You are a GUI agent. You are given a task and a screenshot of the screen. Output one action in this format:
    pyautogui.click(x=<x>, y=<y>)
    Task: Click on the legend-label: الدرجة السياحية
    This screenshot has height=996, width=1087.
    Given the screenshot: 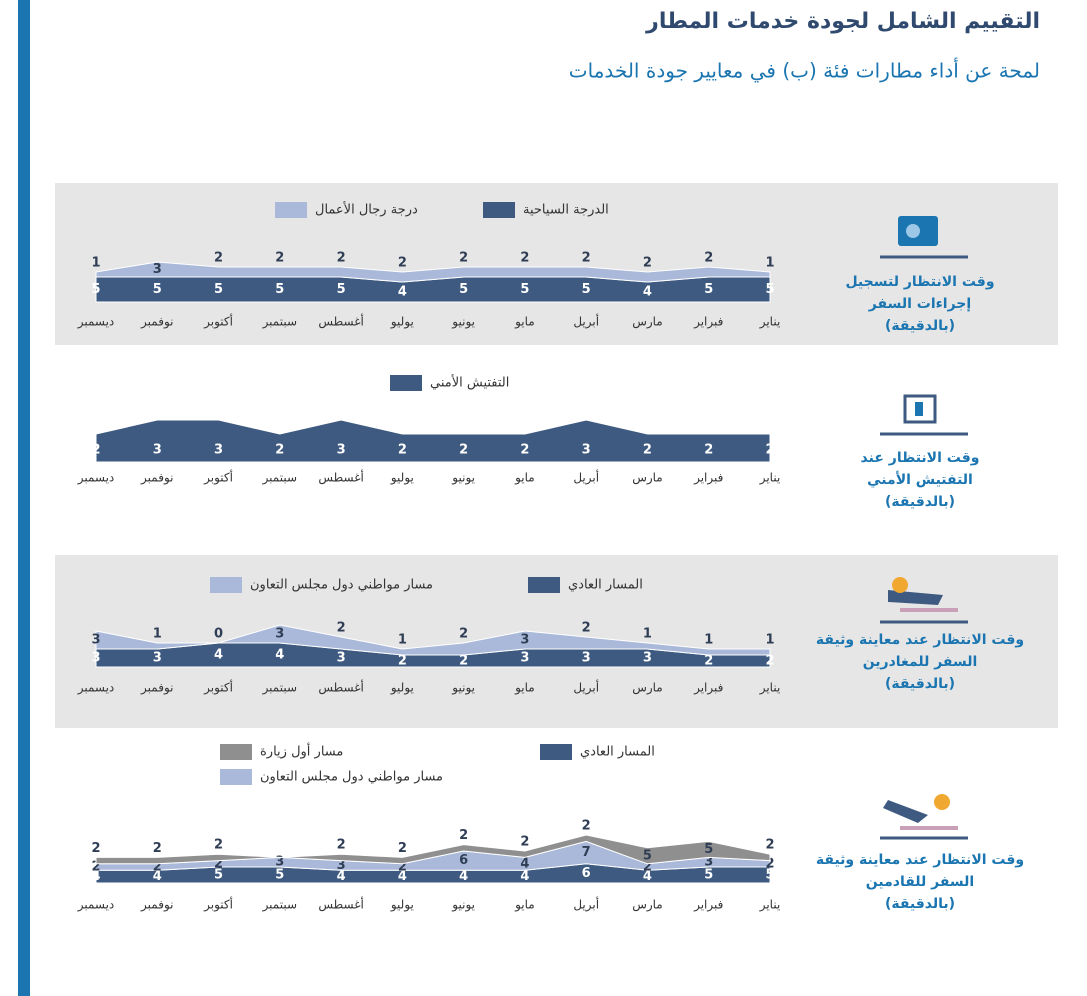 What is the action you would take?
    pyautogui.click(x=566, y=210)
    